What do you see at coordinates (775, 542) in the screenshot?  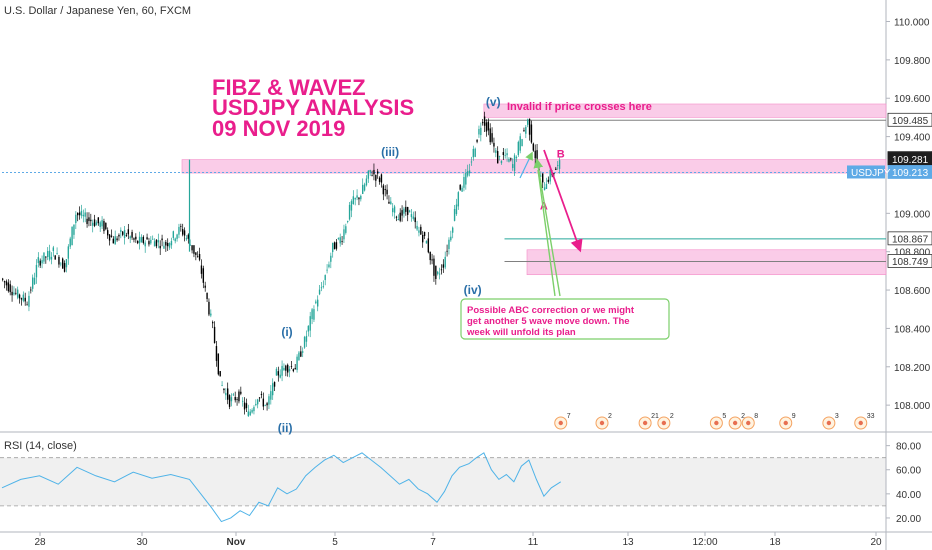 I see `time-tick-label: 18` at bounding box center [775, 542].